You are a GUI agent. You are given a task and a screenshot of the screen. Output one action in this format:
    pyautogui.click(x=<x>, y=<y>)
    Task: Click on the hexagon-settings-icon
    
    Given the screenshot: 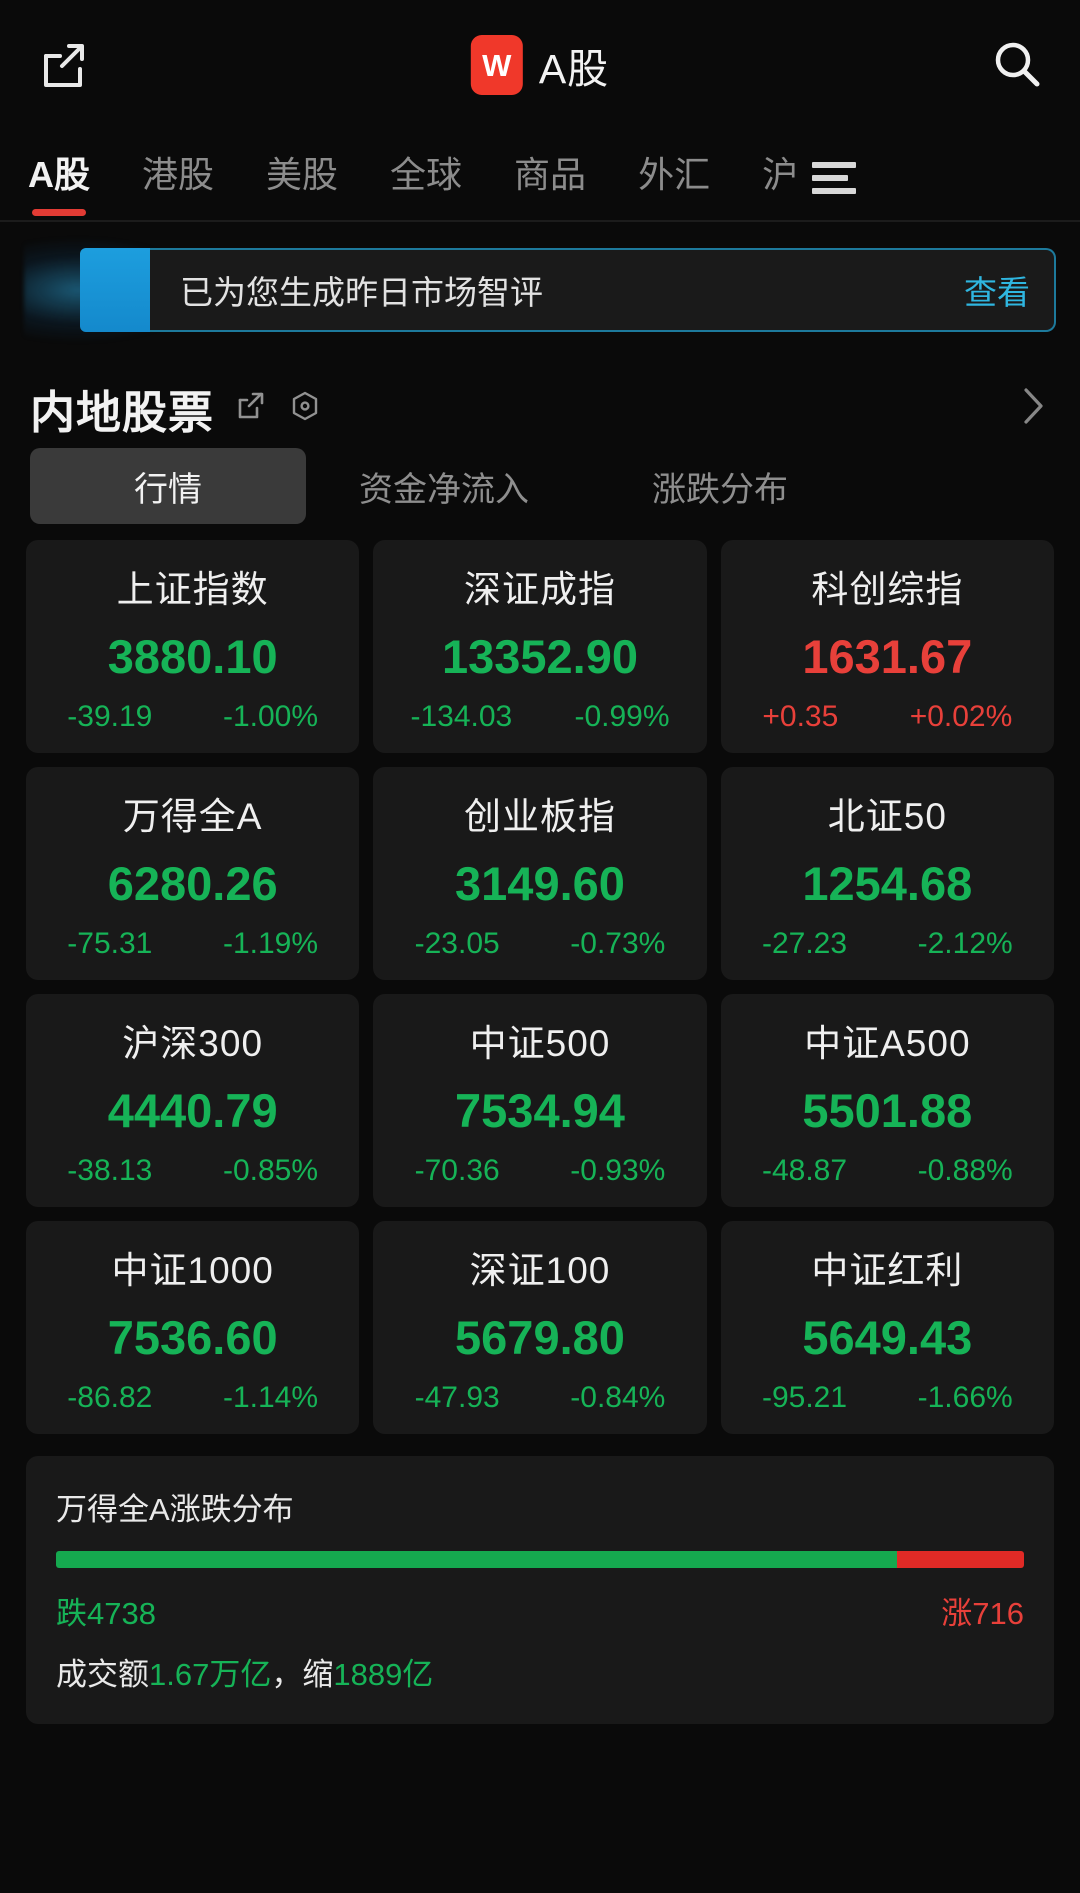 What is the action you would take?
    pyautogui.click(x=305, y=408)
    